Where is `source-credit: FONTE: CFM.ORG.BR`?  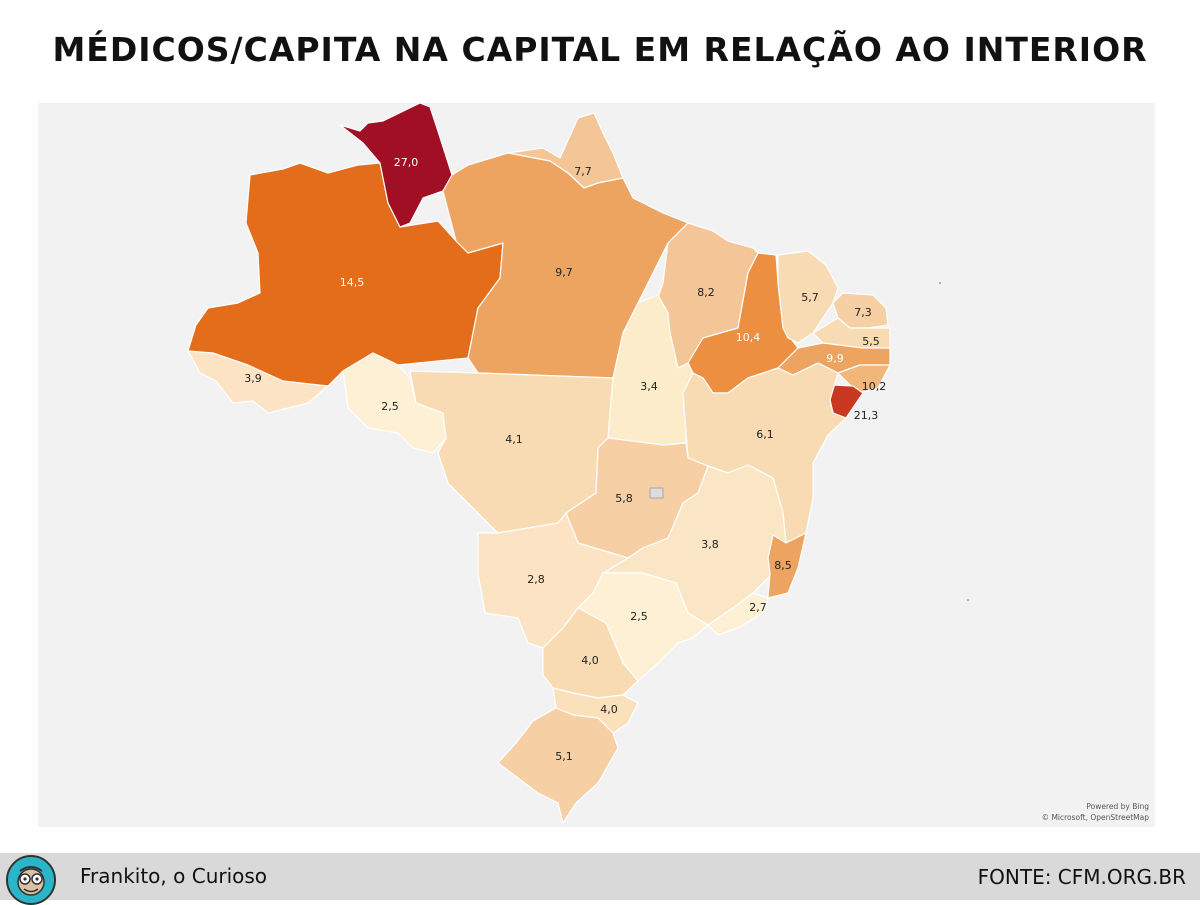 source-credit: FONTE: CFM.ORG.BR is located at coordinates (1081, 877).